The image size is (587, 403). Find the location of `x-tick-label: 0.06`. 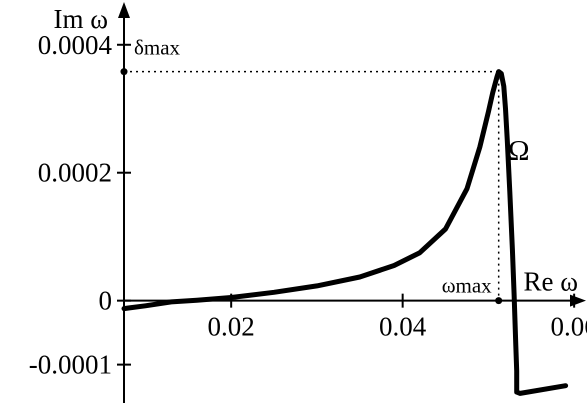

x-tick-label: 0.06 is located at coordinates (569, 327).